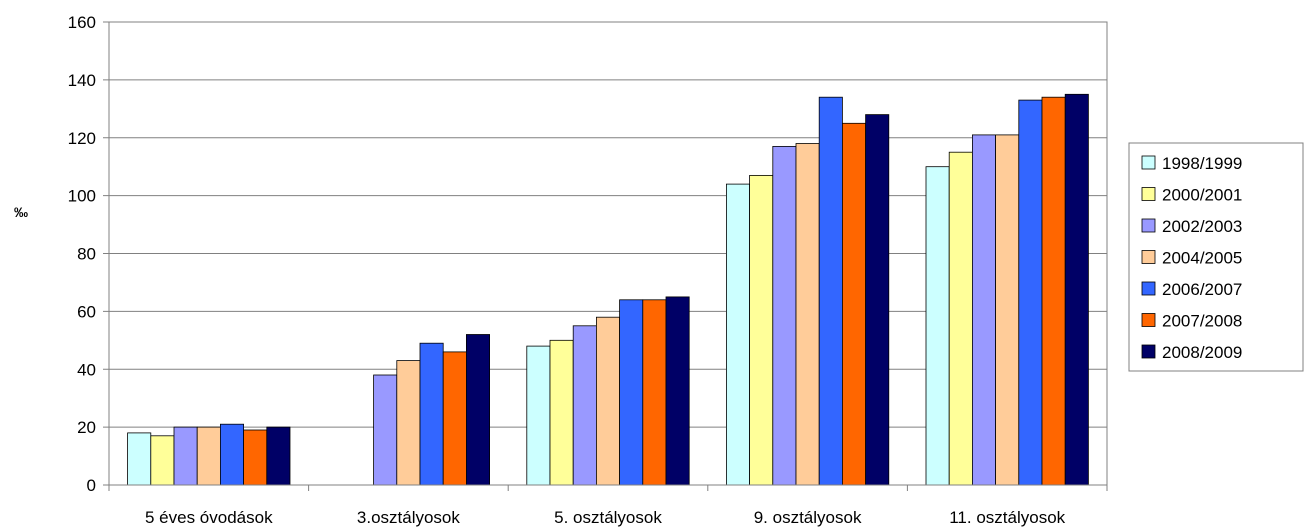 The height and width of the screenshot is (532, 1313). I want to click on y-tick-label: 100, so click(82, 196).